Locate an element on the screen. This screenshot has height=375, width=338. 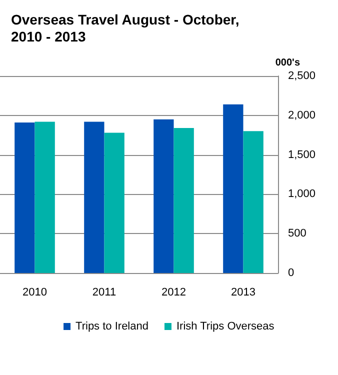
x-tick-label: 2011 is located at coordinates (104, 292).